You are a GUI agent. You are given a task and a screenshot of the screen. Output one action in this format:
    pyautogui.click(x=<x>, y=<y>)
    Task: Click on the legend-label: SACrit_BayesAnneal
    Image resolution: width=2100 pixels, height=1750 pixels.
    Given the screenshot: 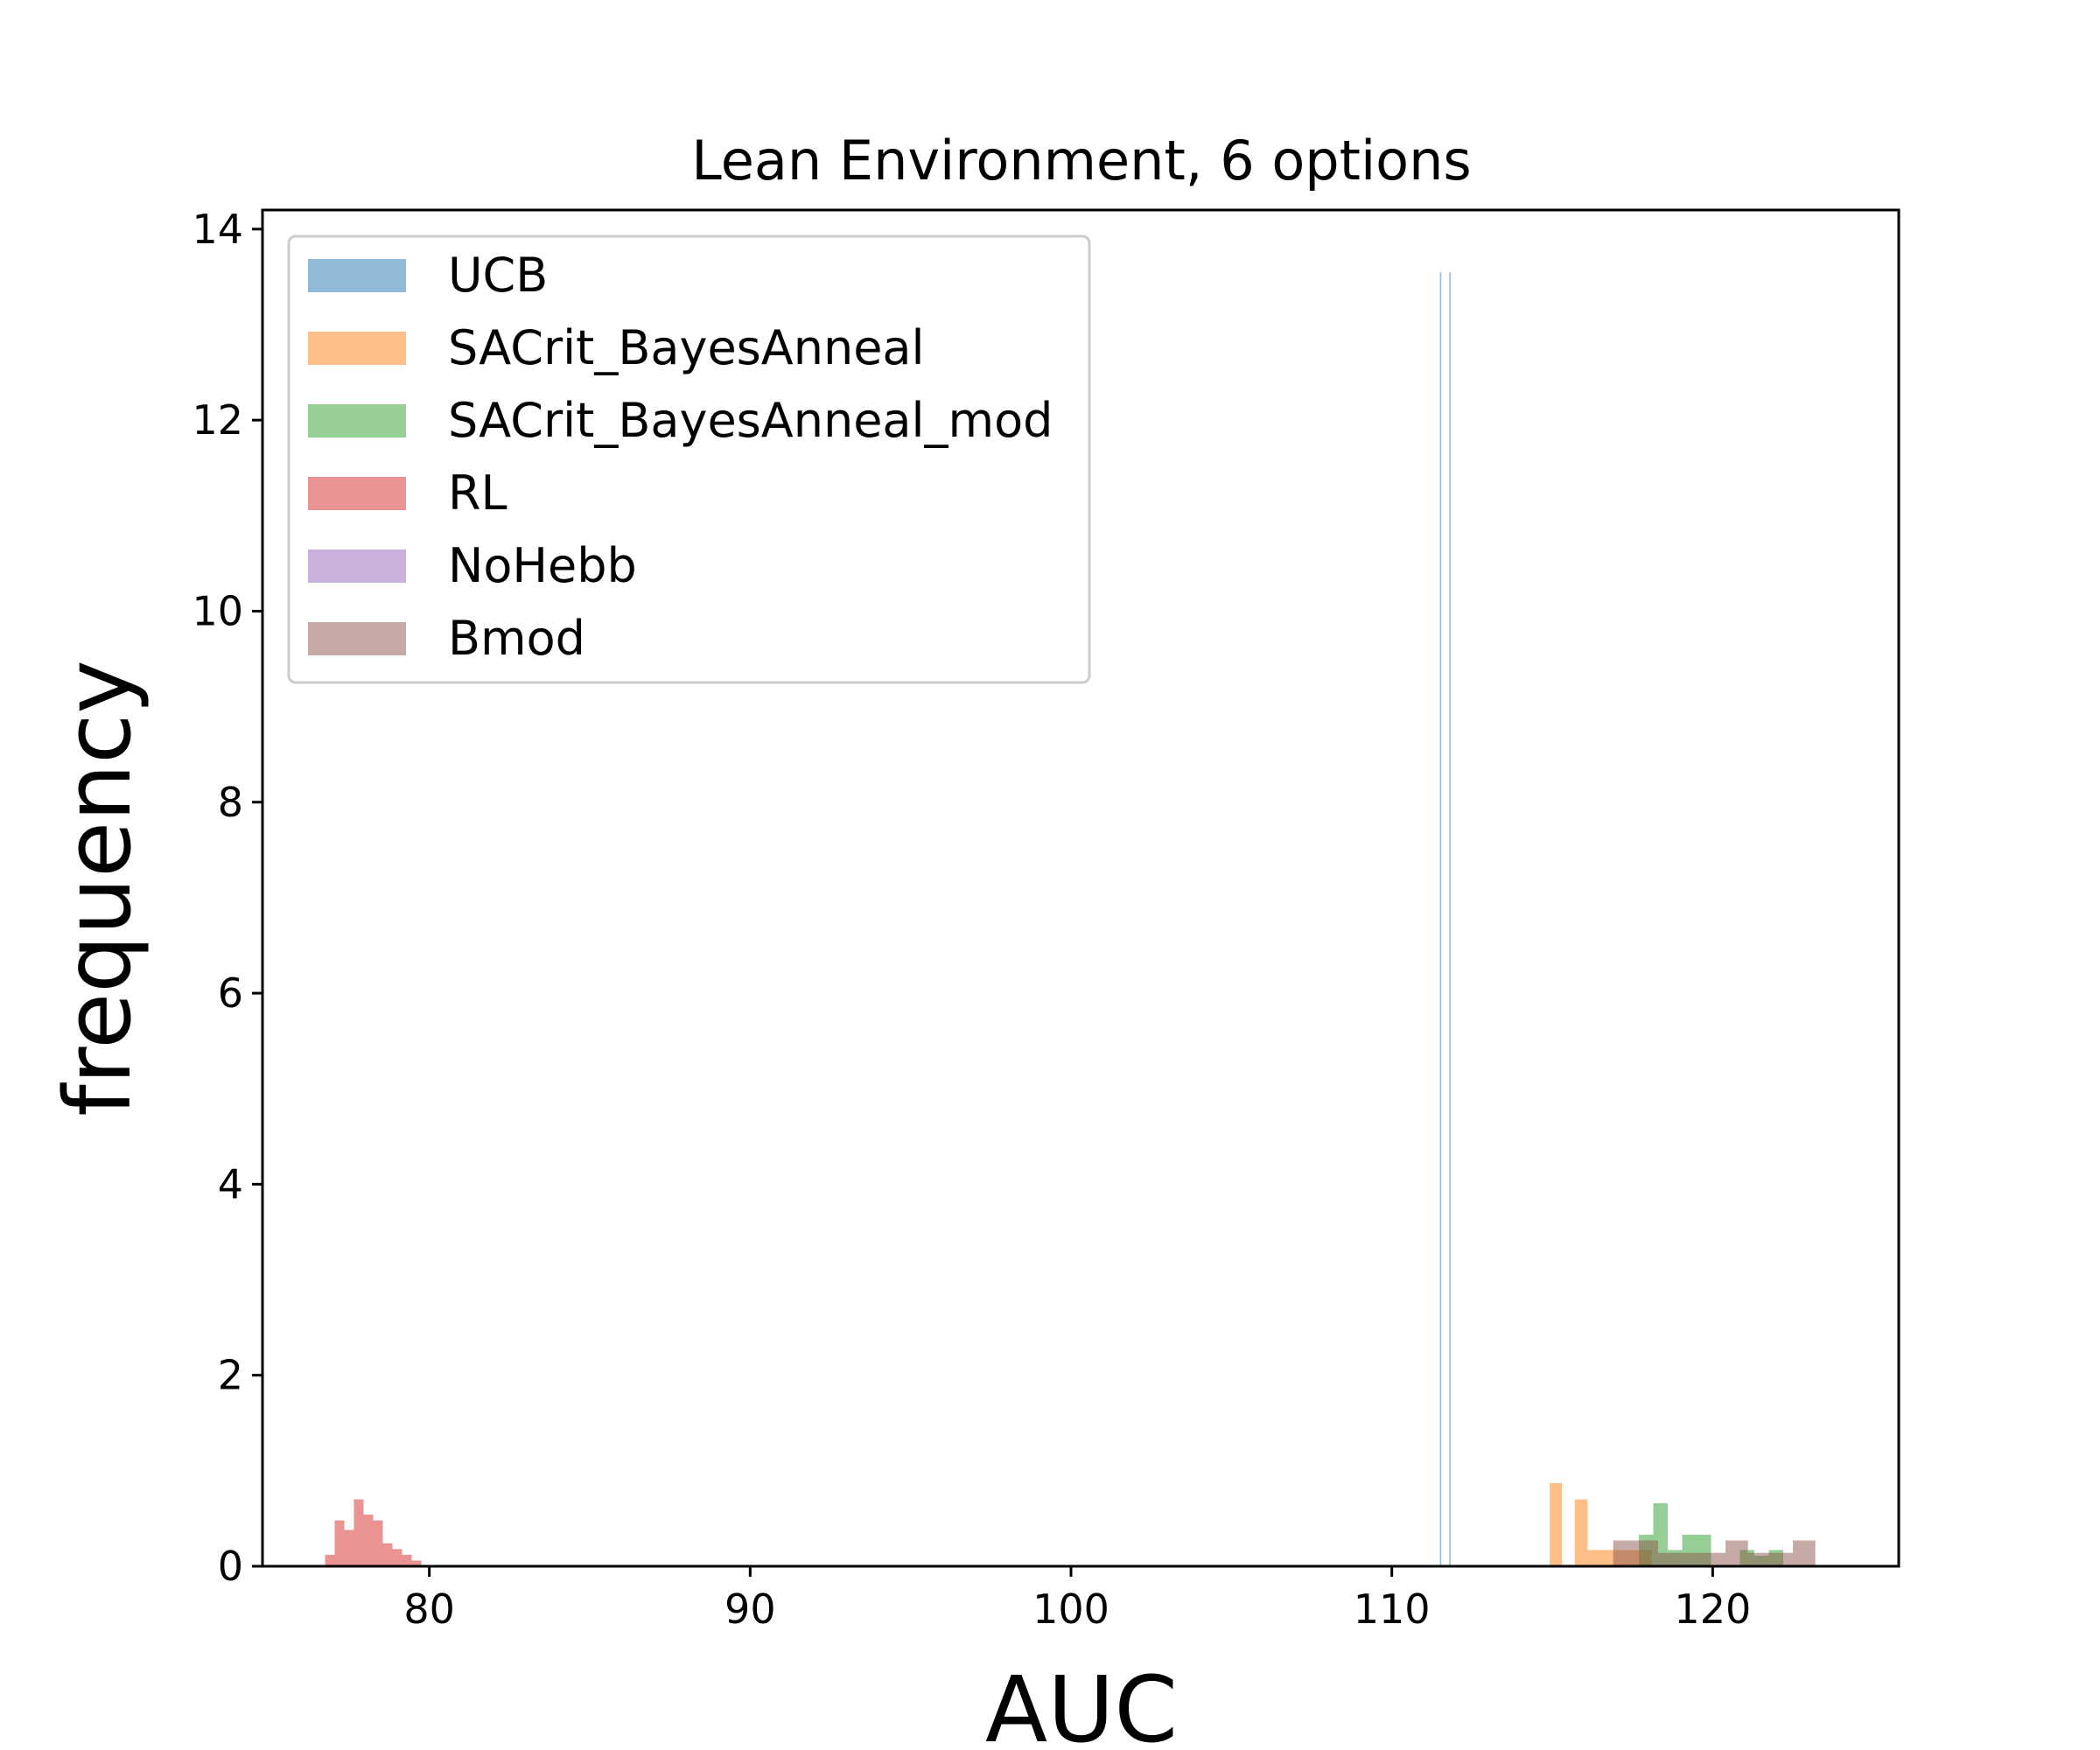 What is the action you would take?
    pyautogui.click(x=686, y=347)
    